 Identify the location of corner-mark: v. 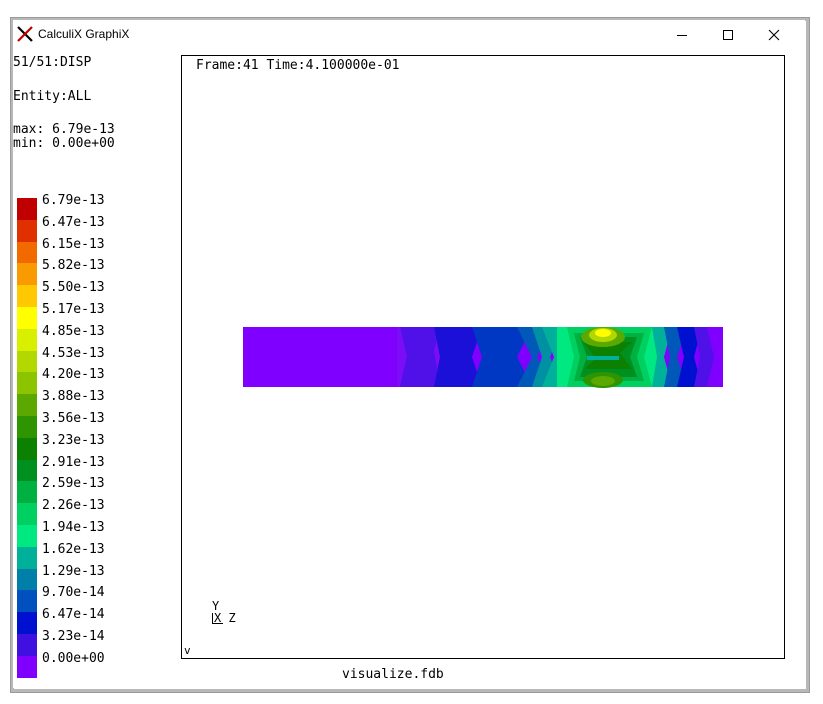
(187, 650).